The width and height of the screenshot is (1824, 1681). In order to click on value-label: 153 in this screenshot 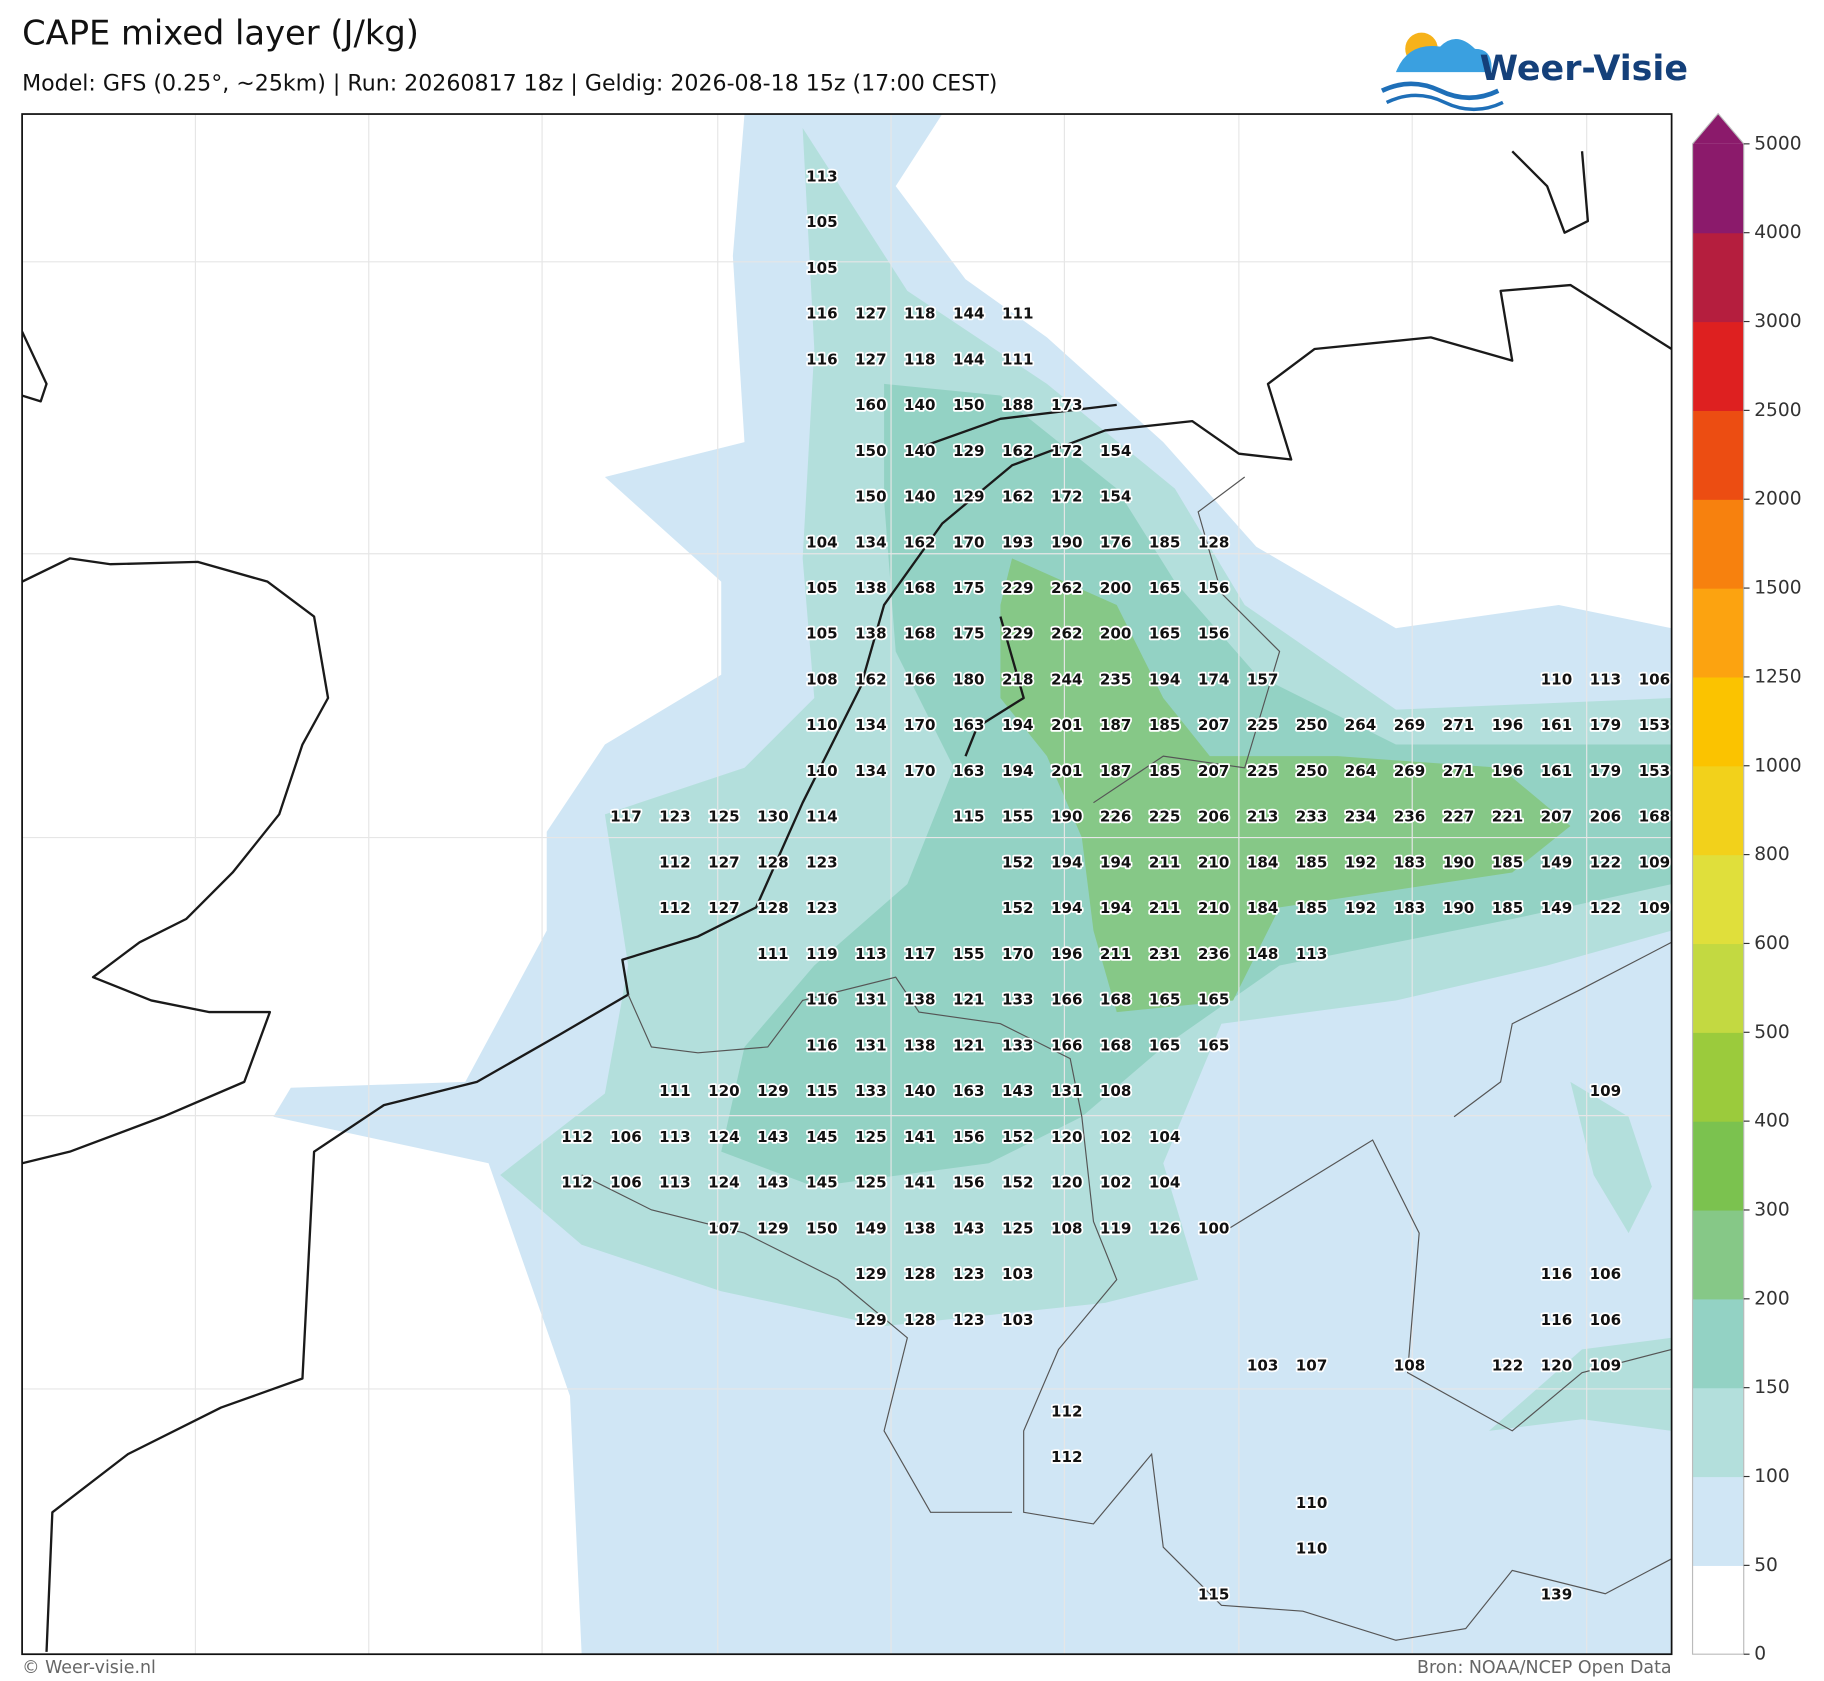, I will do `click(1655, 771)`.